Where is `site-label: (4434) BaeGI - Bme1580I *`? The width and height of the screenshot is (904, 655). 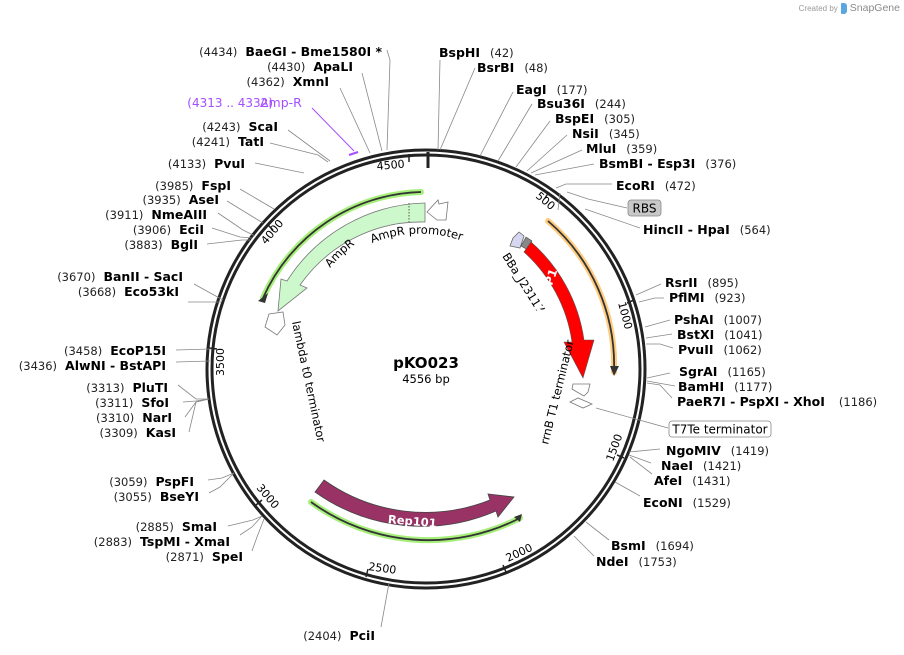 site-label: (4434) BaeGI - Bme1580I * is located at coordinates (290, 51).